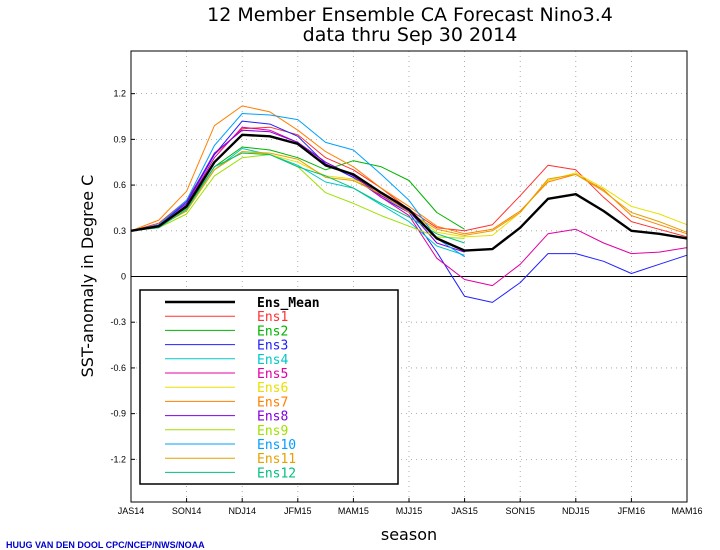 The image size is (720, 550). Describe the element at coordinates (272, 388) in the screenshot. I see `legend-label: Ens6` at that location.